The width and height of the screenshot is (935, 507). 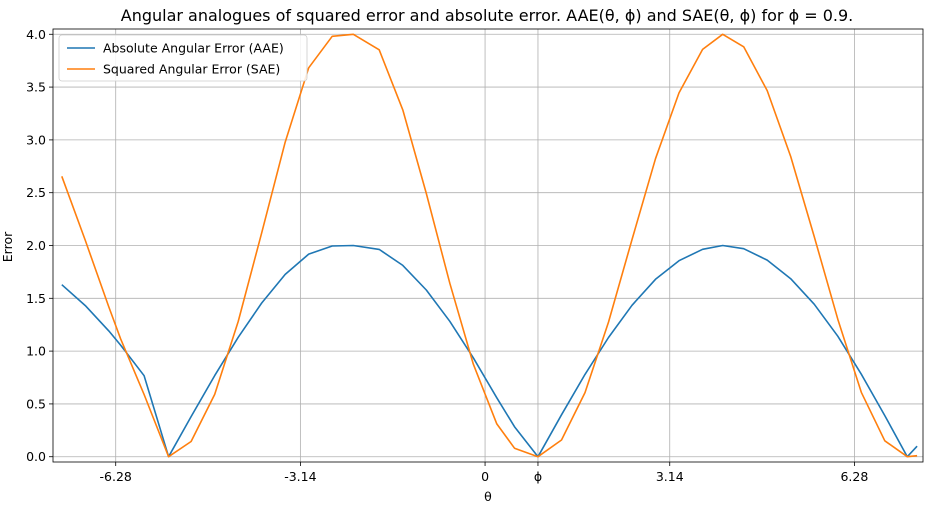 I want to click on y-tick-label: 3.5, so click(x=36, y=87).